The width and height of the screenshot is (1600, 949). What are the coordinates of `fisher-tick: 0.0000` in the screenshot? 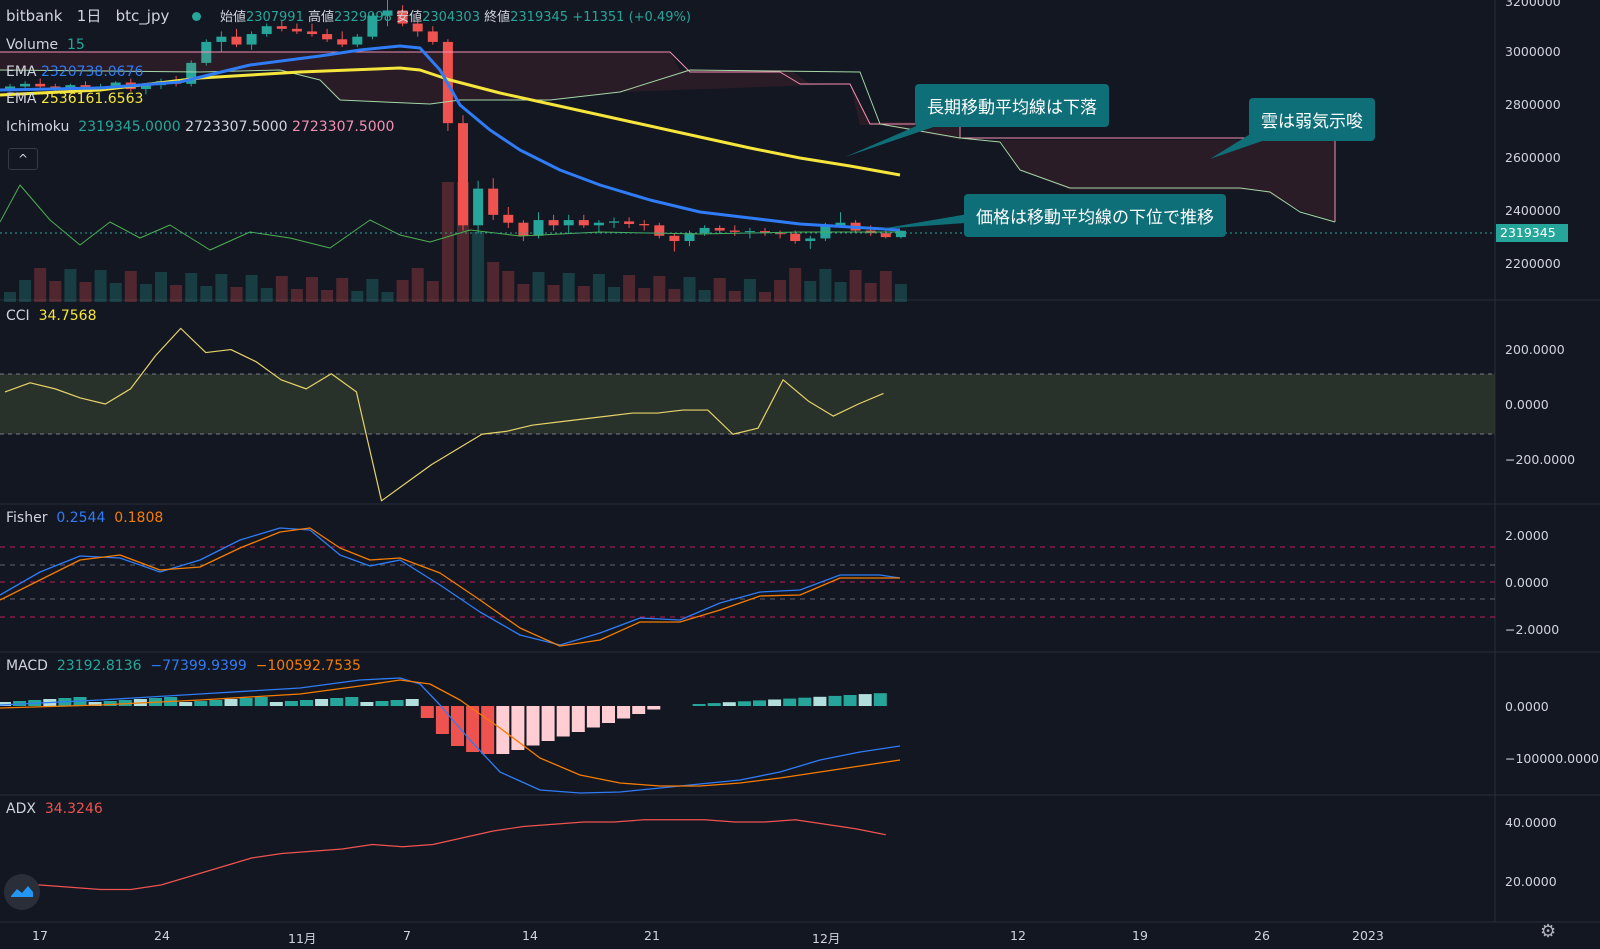 It's located at (1527, 582).